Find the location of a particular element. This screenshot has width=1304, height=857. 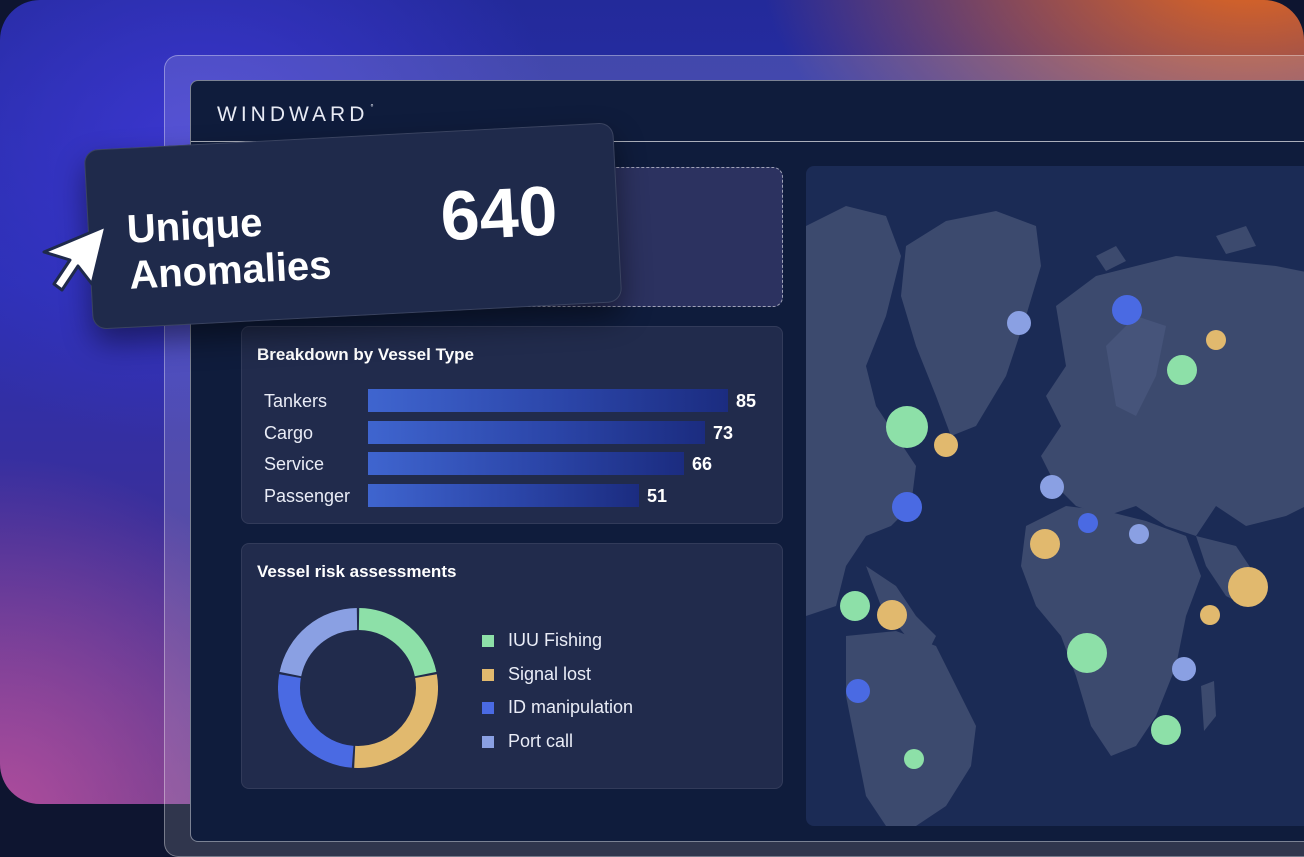

bar-cargo is located at coordinates (536, 432).